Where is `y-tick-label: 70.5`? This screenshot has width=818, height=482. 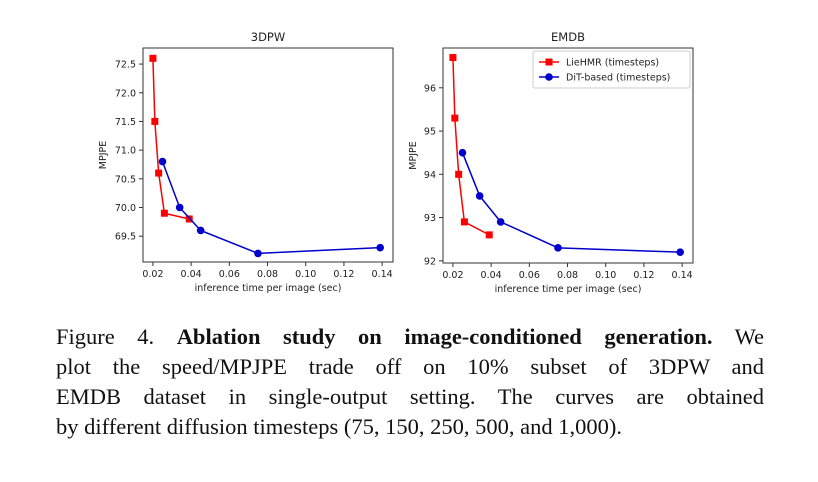 y-tick-label: 70.5 is located at coordinates (125, 179).